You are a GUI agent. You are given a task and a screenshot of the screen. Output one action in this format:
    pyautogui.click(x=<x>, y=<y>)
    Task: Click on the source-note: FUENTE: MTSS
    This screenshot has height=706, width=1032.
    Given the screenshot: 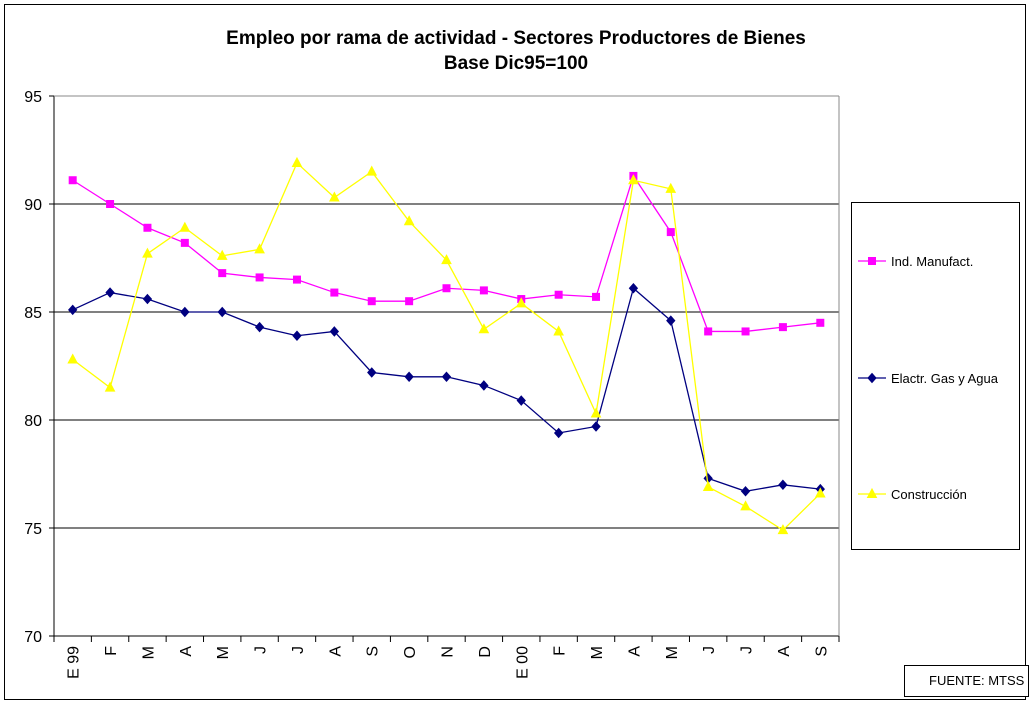 What is the action you would take?
    pyautogui.click(x=966, y=681)
    